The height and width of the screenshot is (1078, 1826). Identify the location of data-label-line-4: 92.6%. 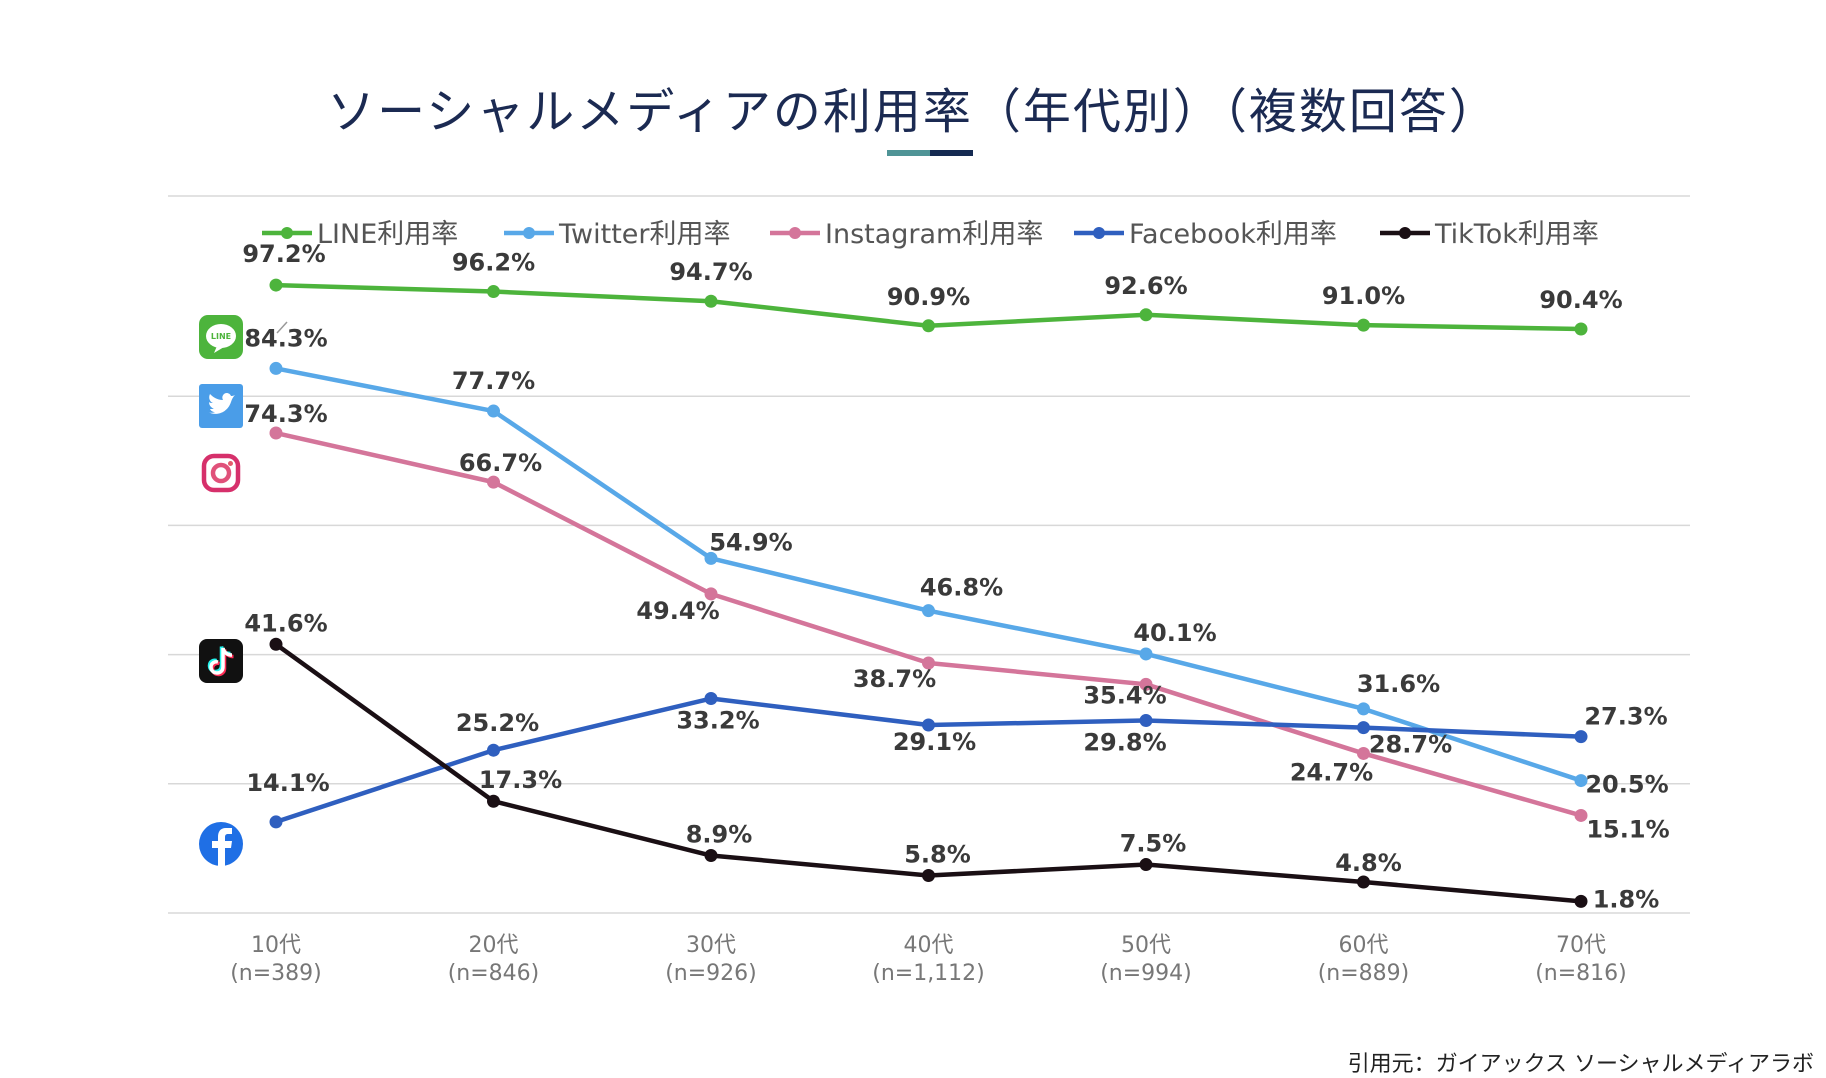
(1145, 286).